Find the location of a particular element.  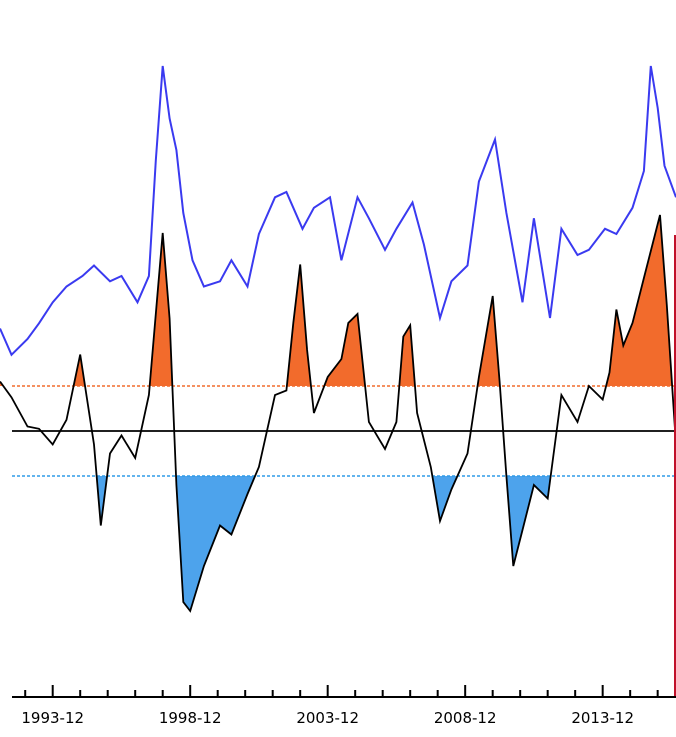

x-axis-ticks is located at coordinates (341, 691).